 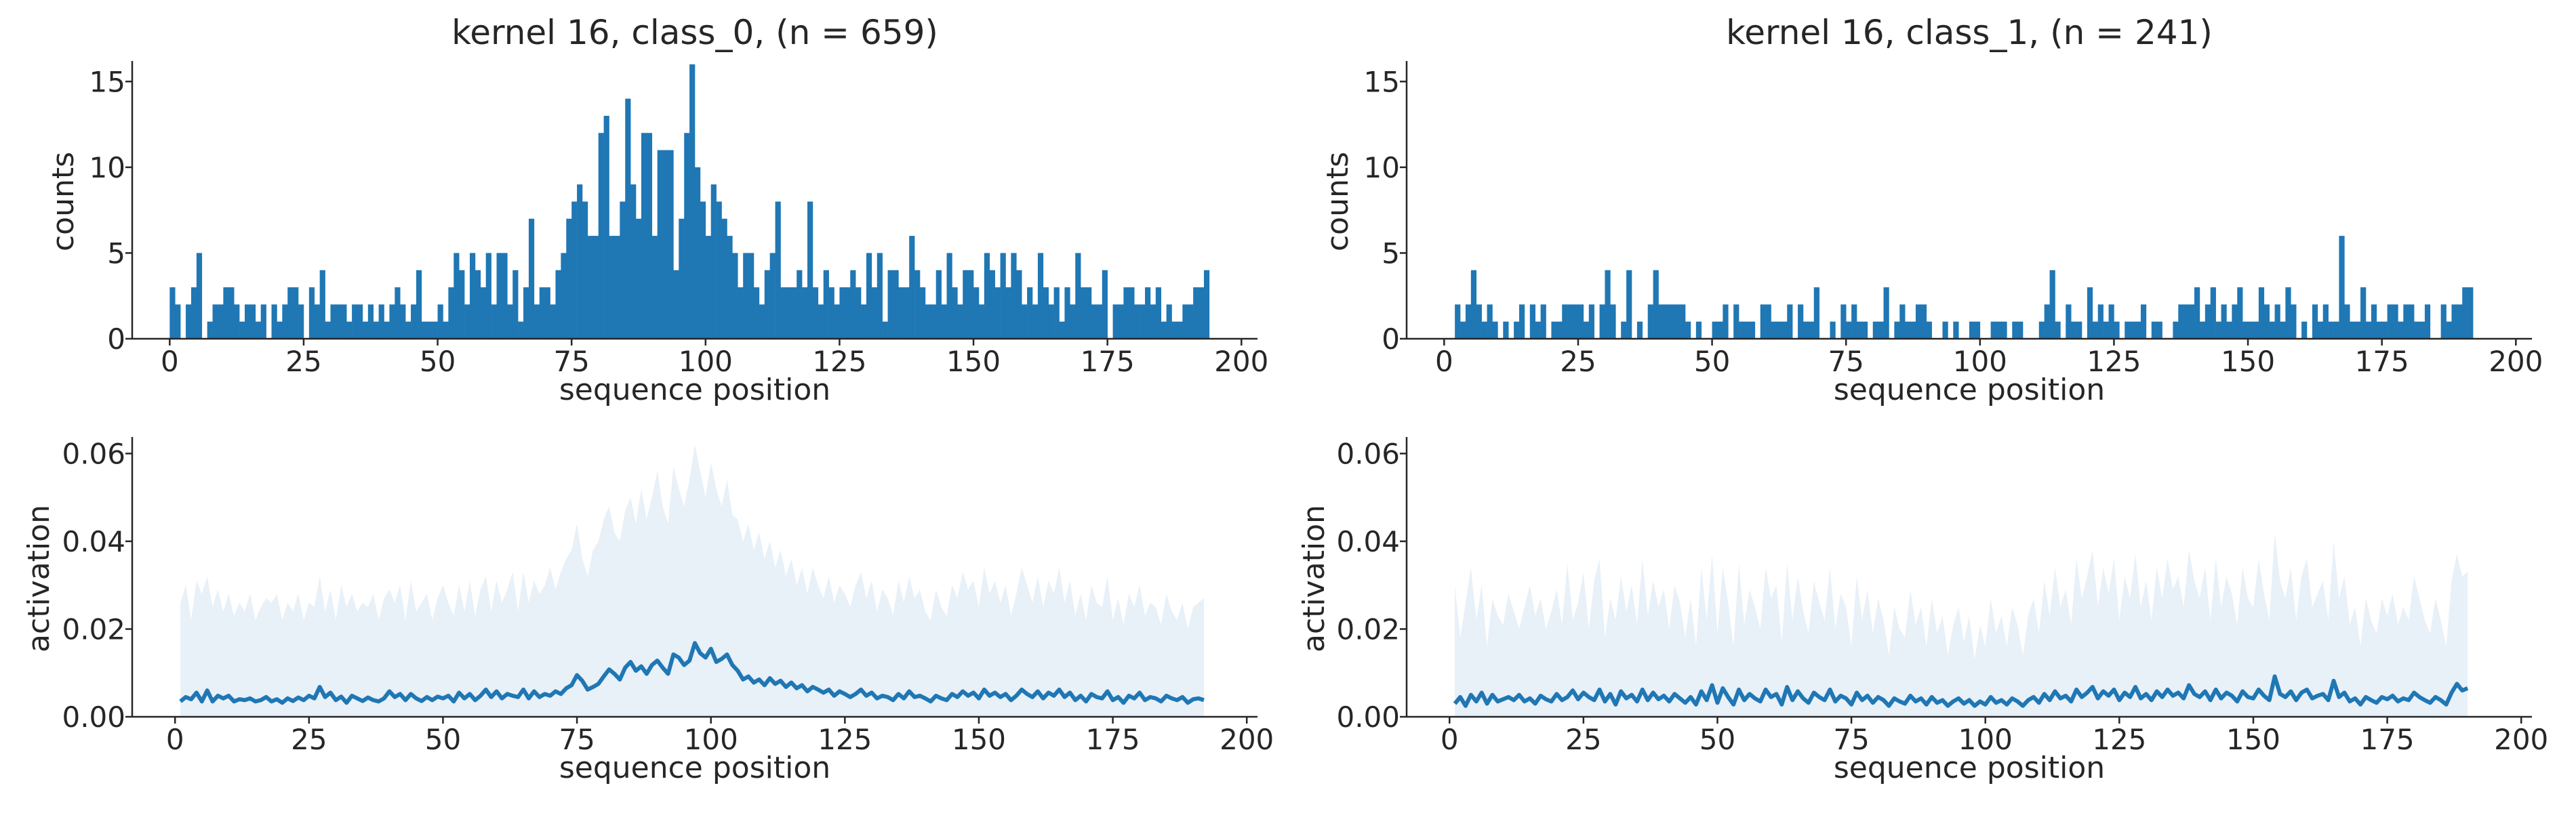 I want to click on y-tick-label: 0.06, so click(x=1368, y=453).